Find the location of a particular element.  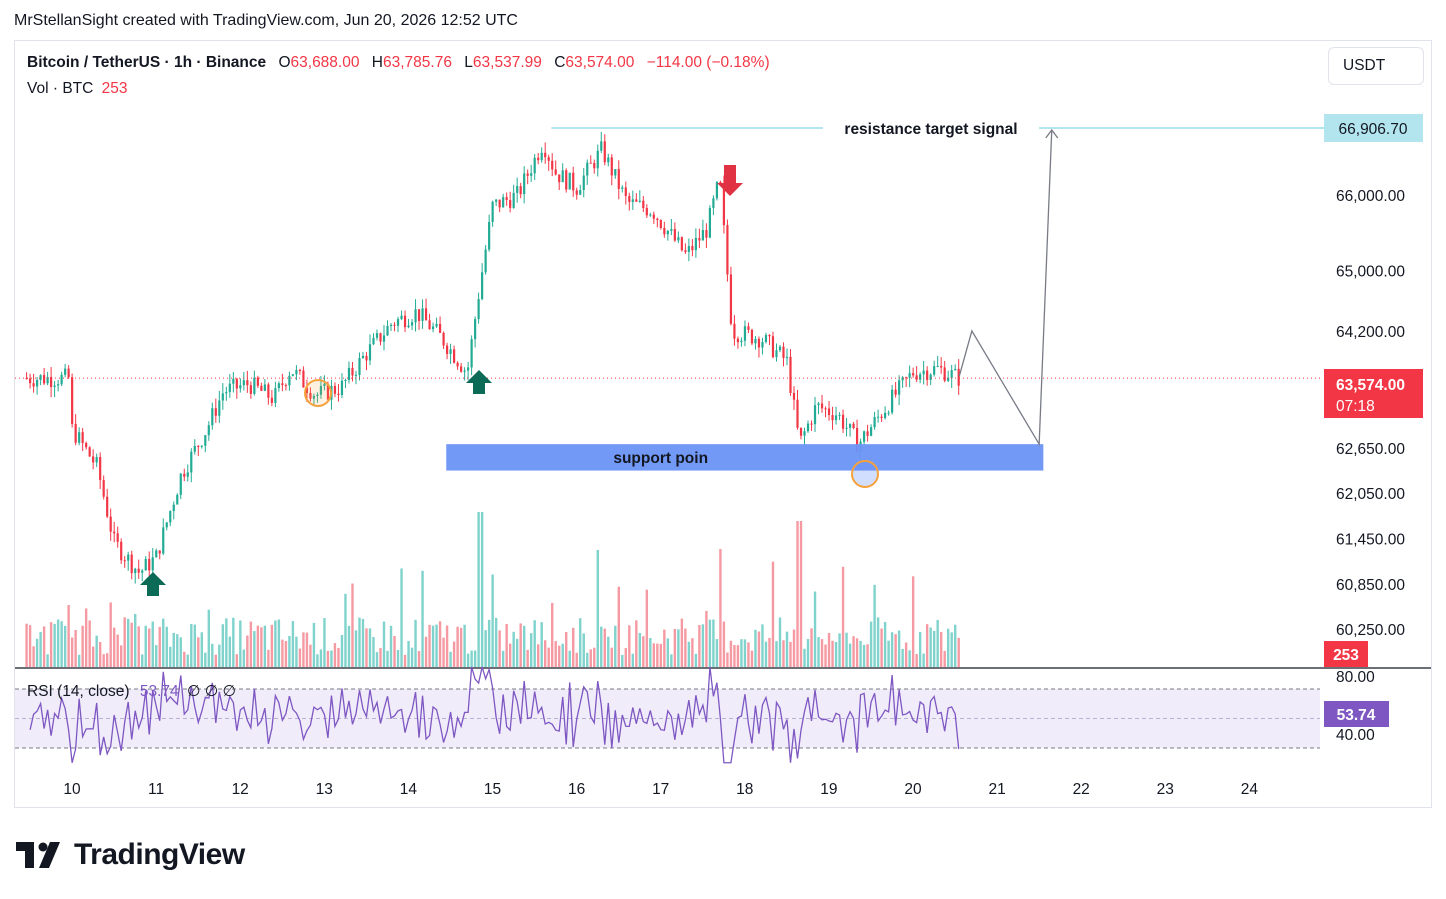

time-axis-label: 21 is located at coordinates (996, 789).